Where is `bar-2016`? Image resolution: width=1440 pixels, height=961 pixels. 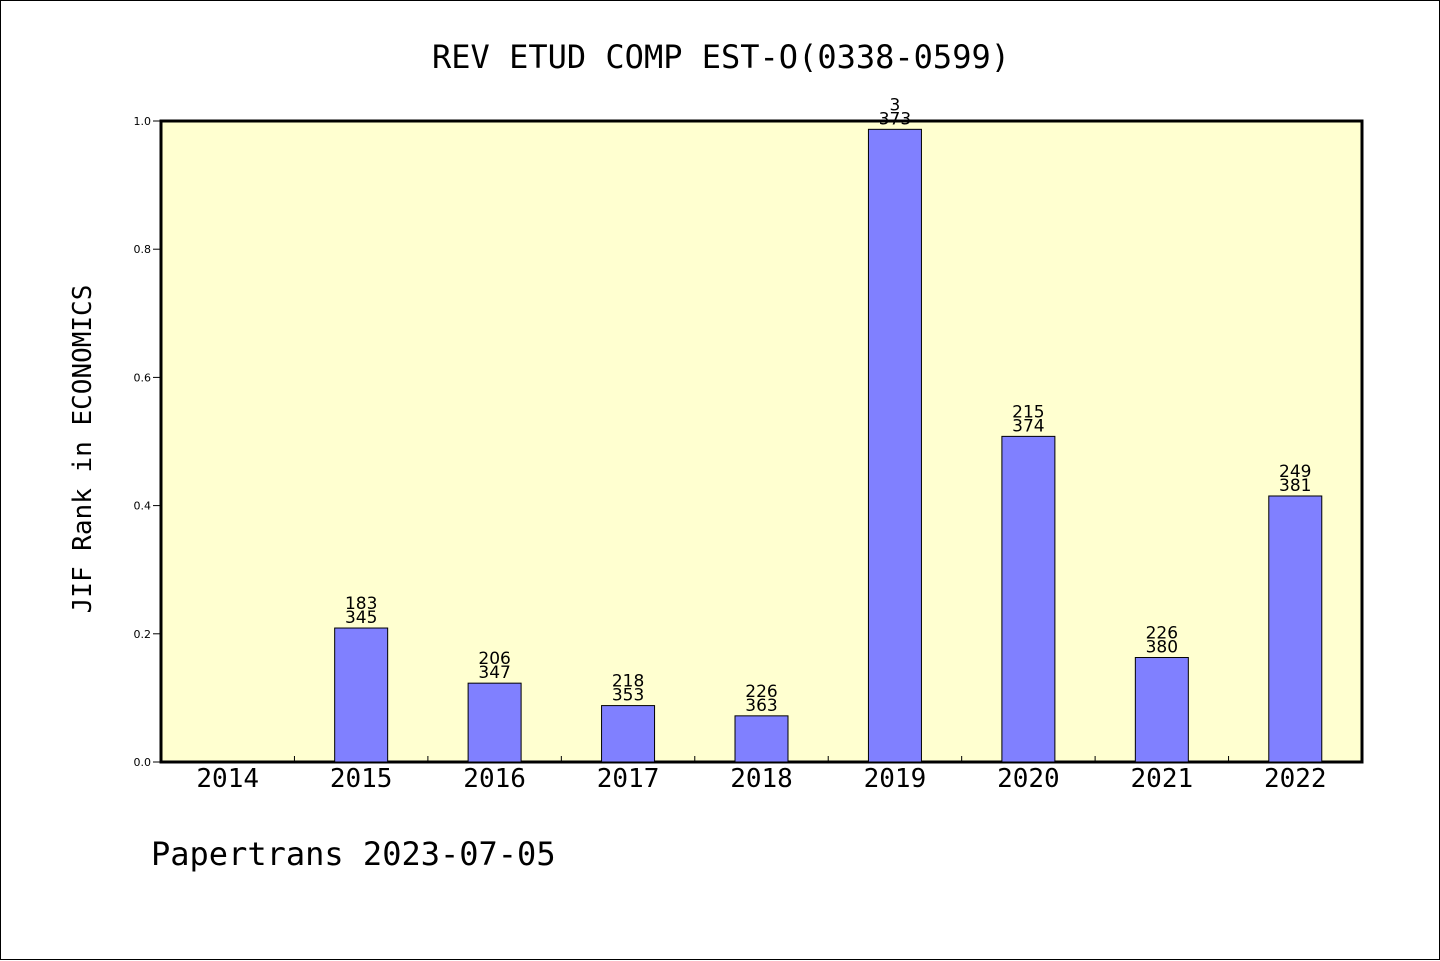 bar-2016 is located at coordinates (494, 722).